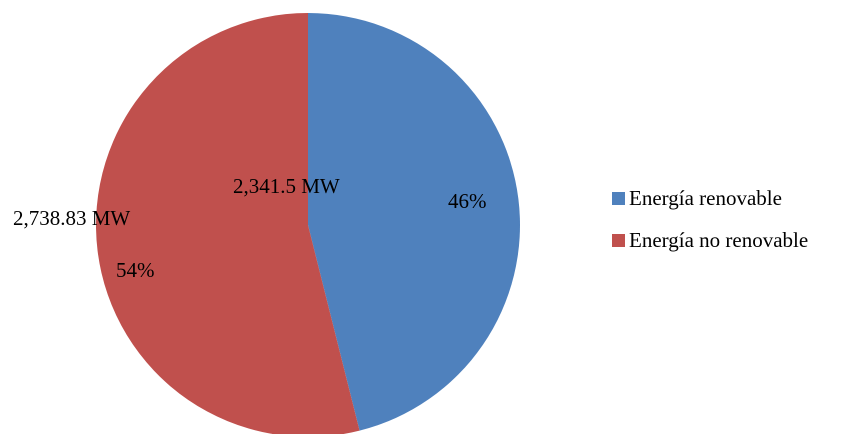 This screenshot has width=861, height=434. What do you see at coordinates (618, 198) in the screenshot?
I see `legend-swatch-renewable` at bounding box center [618, 198].